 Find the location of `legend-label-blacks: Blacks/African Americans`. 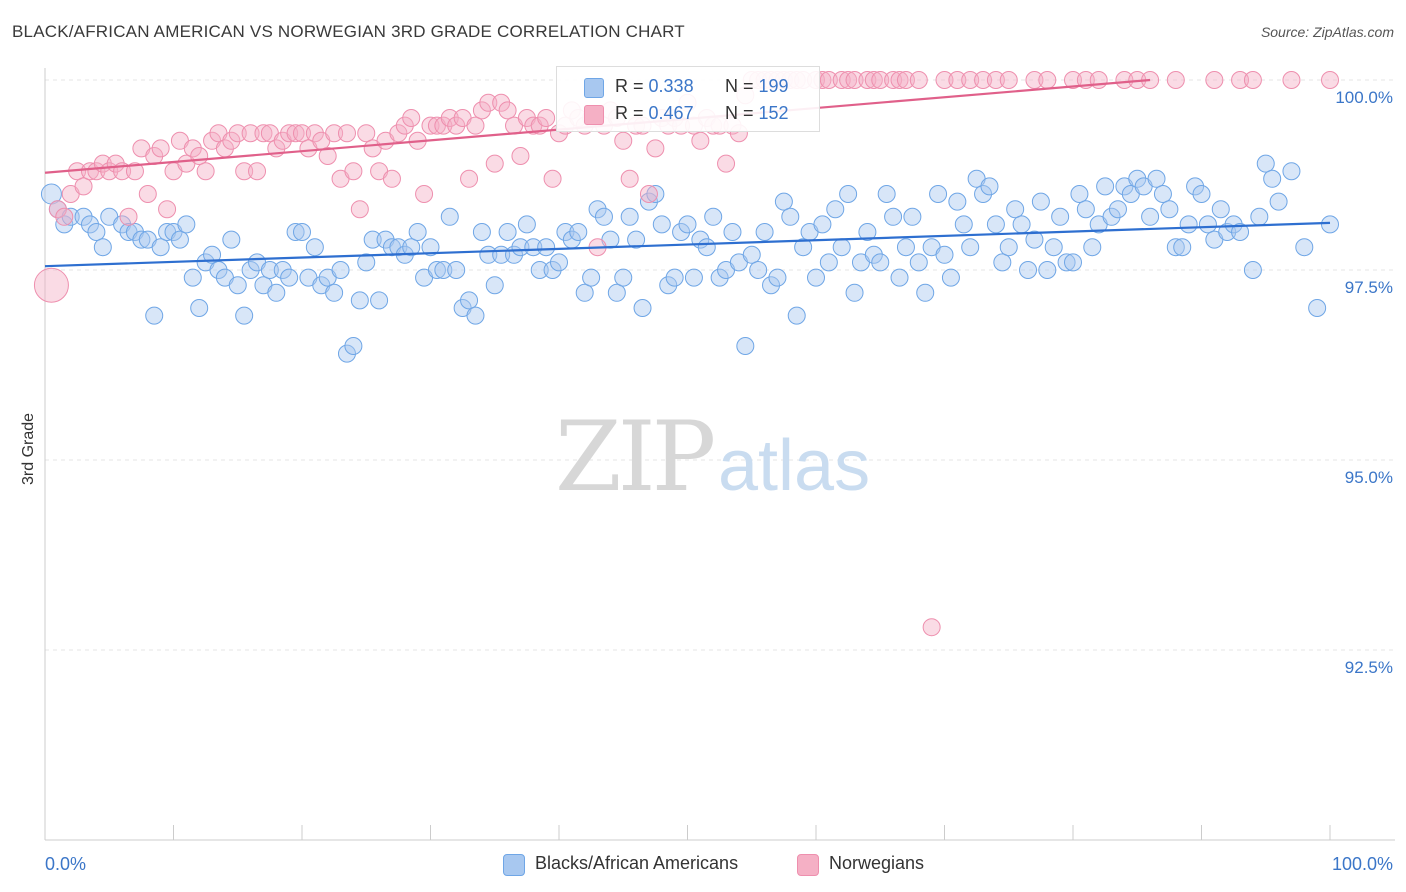

legend-label-blacks: Blacks/African Americans is located at coordinates (637, 863).